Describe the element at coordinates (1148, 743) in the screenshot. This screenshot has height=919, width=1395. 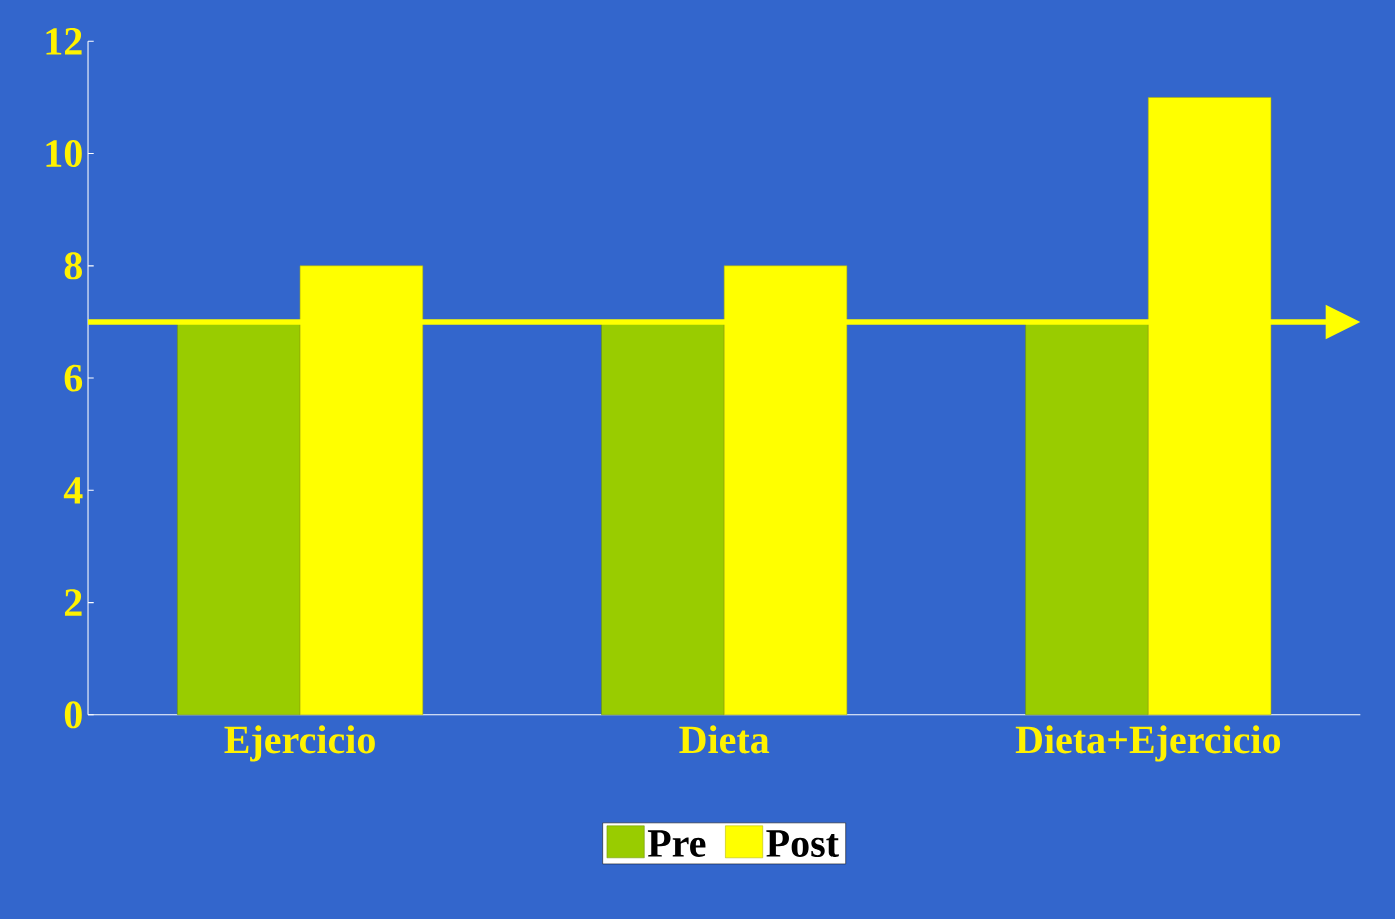
I see `x-tick-label: Dieta+Ejercicio` at that location.